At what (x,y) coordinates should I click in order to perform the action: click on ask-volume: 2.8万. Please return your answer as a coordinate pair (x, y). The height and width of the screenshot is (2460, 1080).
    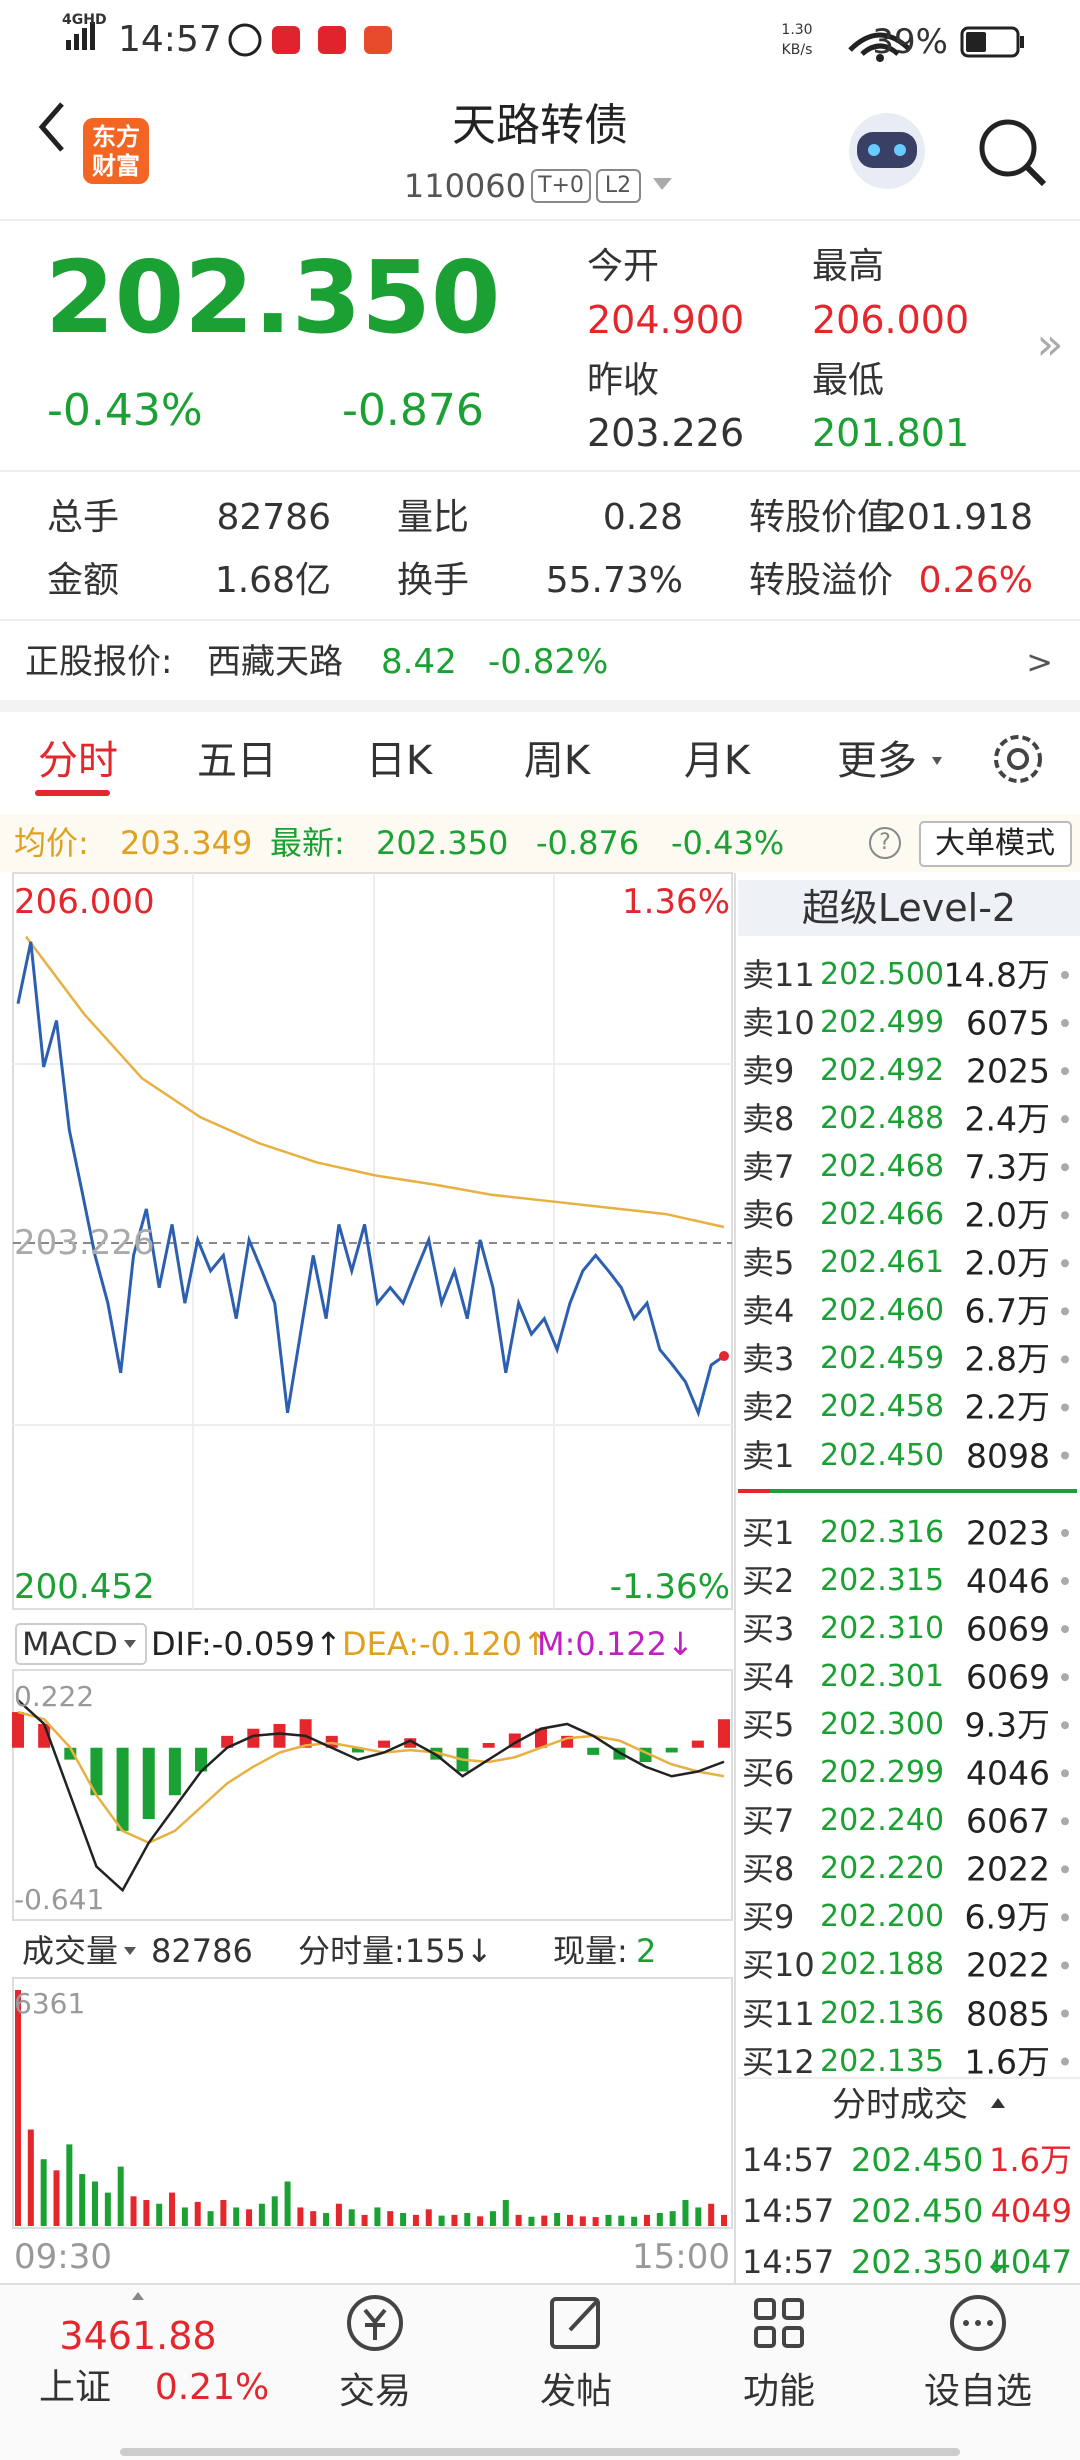
    Looking at the image, I should click on (1007, 1359).